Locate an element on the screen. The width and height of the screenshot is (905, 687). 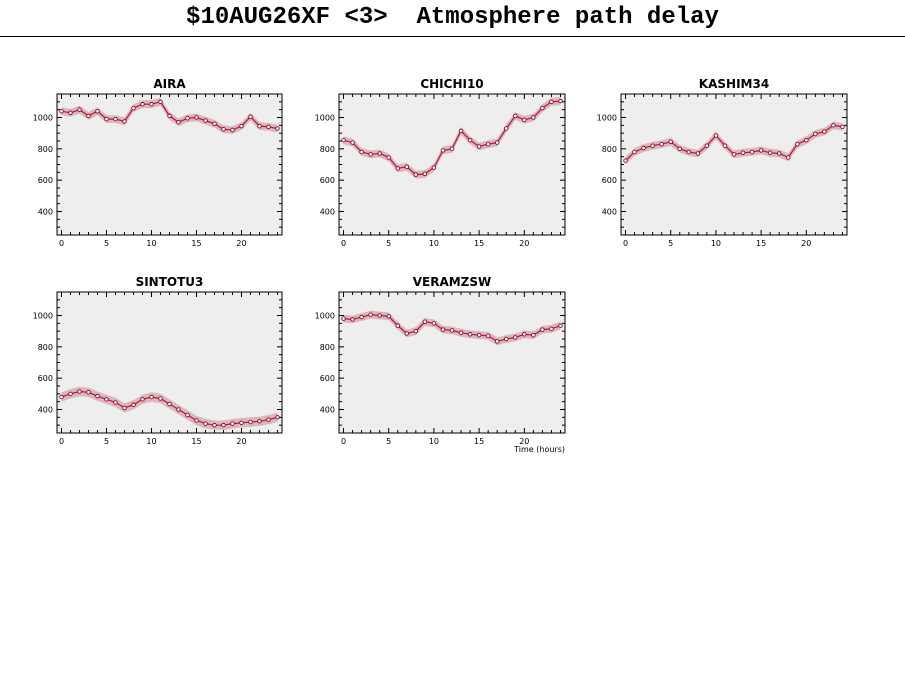
x-axis-label: Time (hours) is located at coordinates (539, 449).